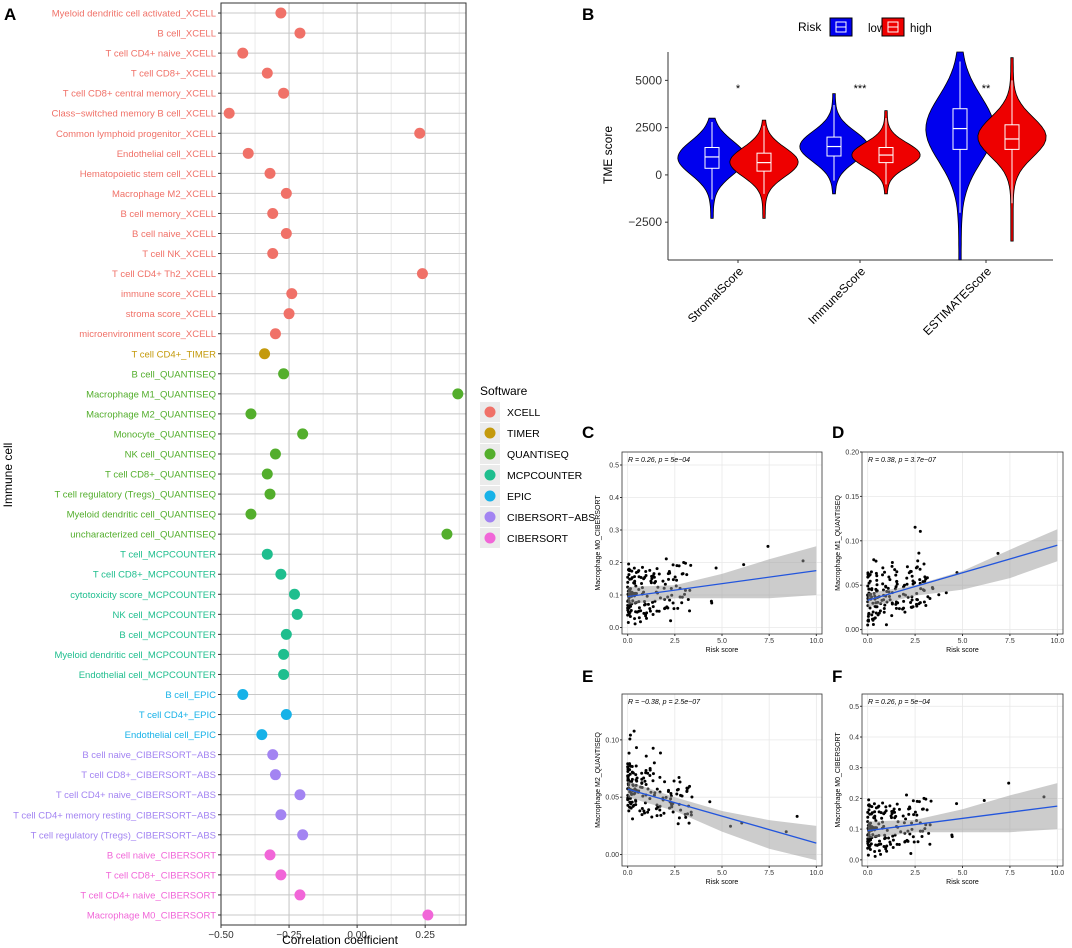 The width and height of the screenshot is (1072, 948). What do you see at coordinates (165, 615) in the screenshot?
I see `panel-a-row-label: NK cell_MCPCOUNTER` at bounding box center [165, 615].